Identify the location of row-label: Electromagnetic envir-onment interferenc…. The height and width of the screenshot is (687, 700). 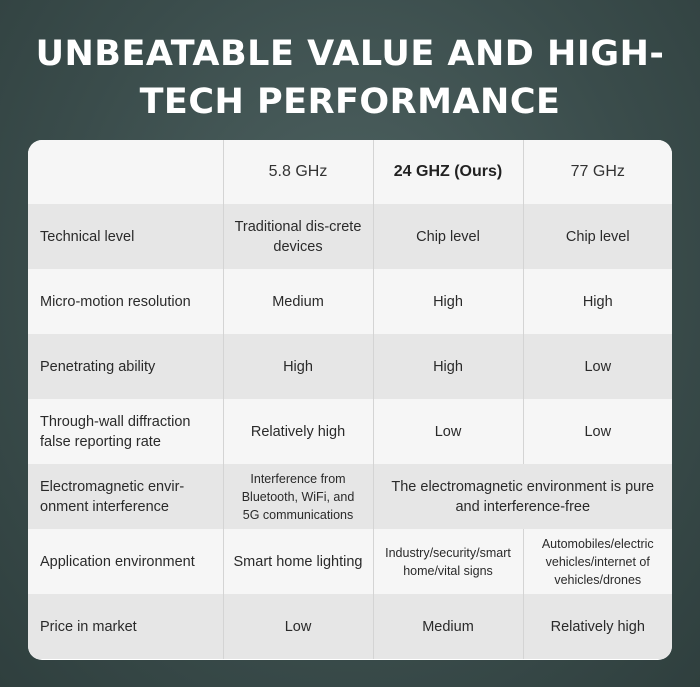
(112, 496).